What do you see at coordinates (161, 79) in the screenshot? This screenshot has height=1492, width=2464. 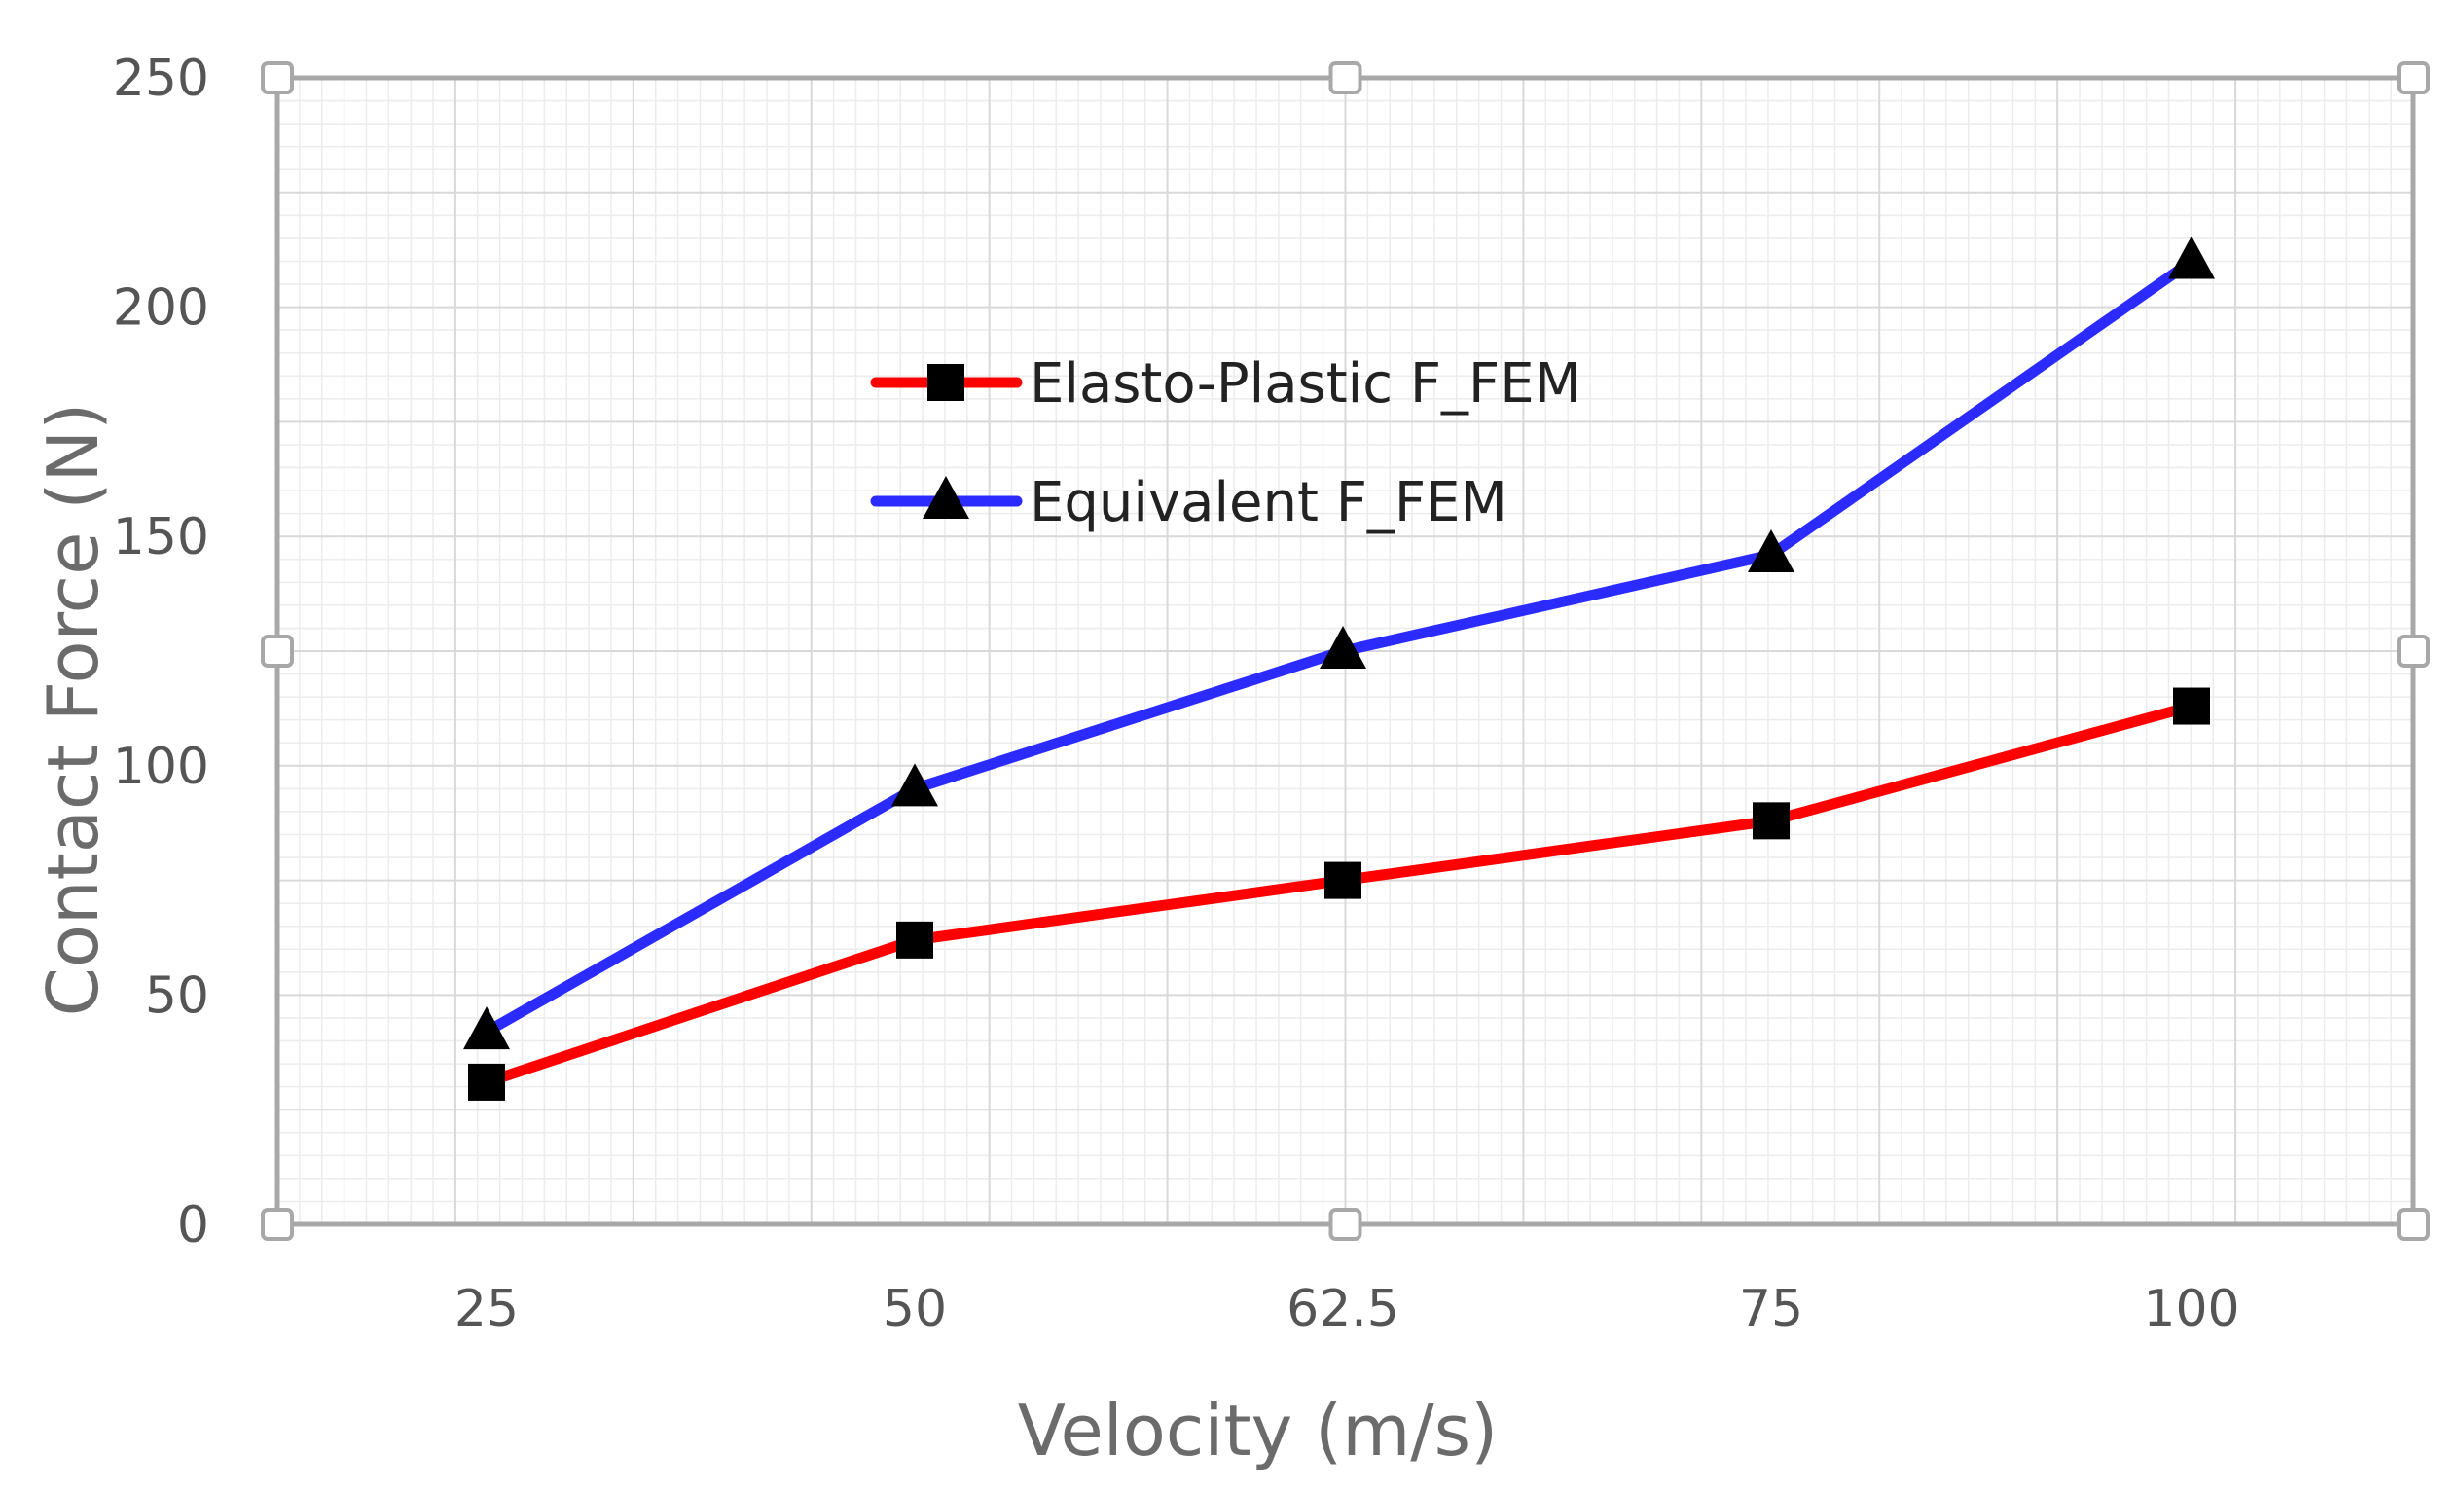 I see `y-tick-label: 250` at bounding box center [161, 79].